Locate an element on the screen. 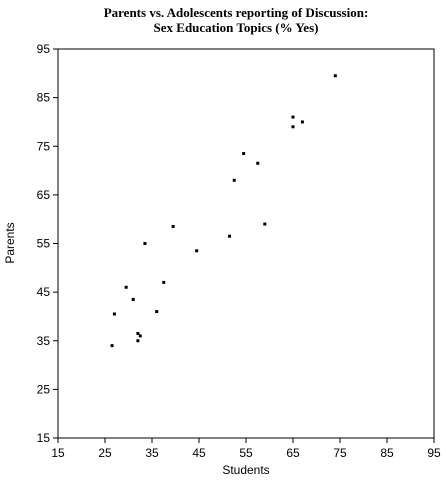 The image size is (446, 480). y-axis-label: Parents is located at coordinates (10, 242).